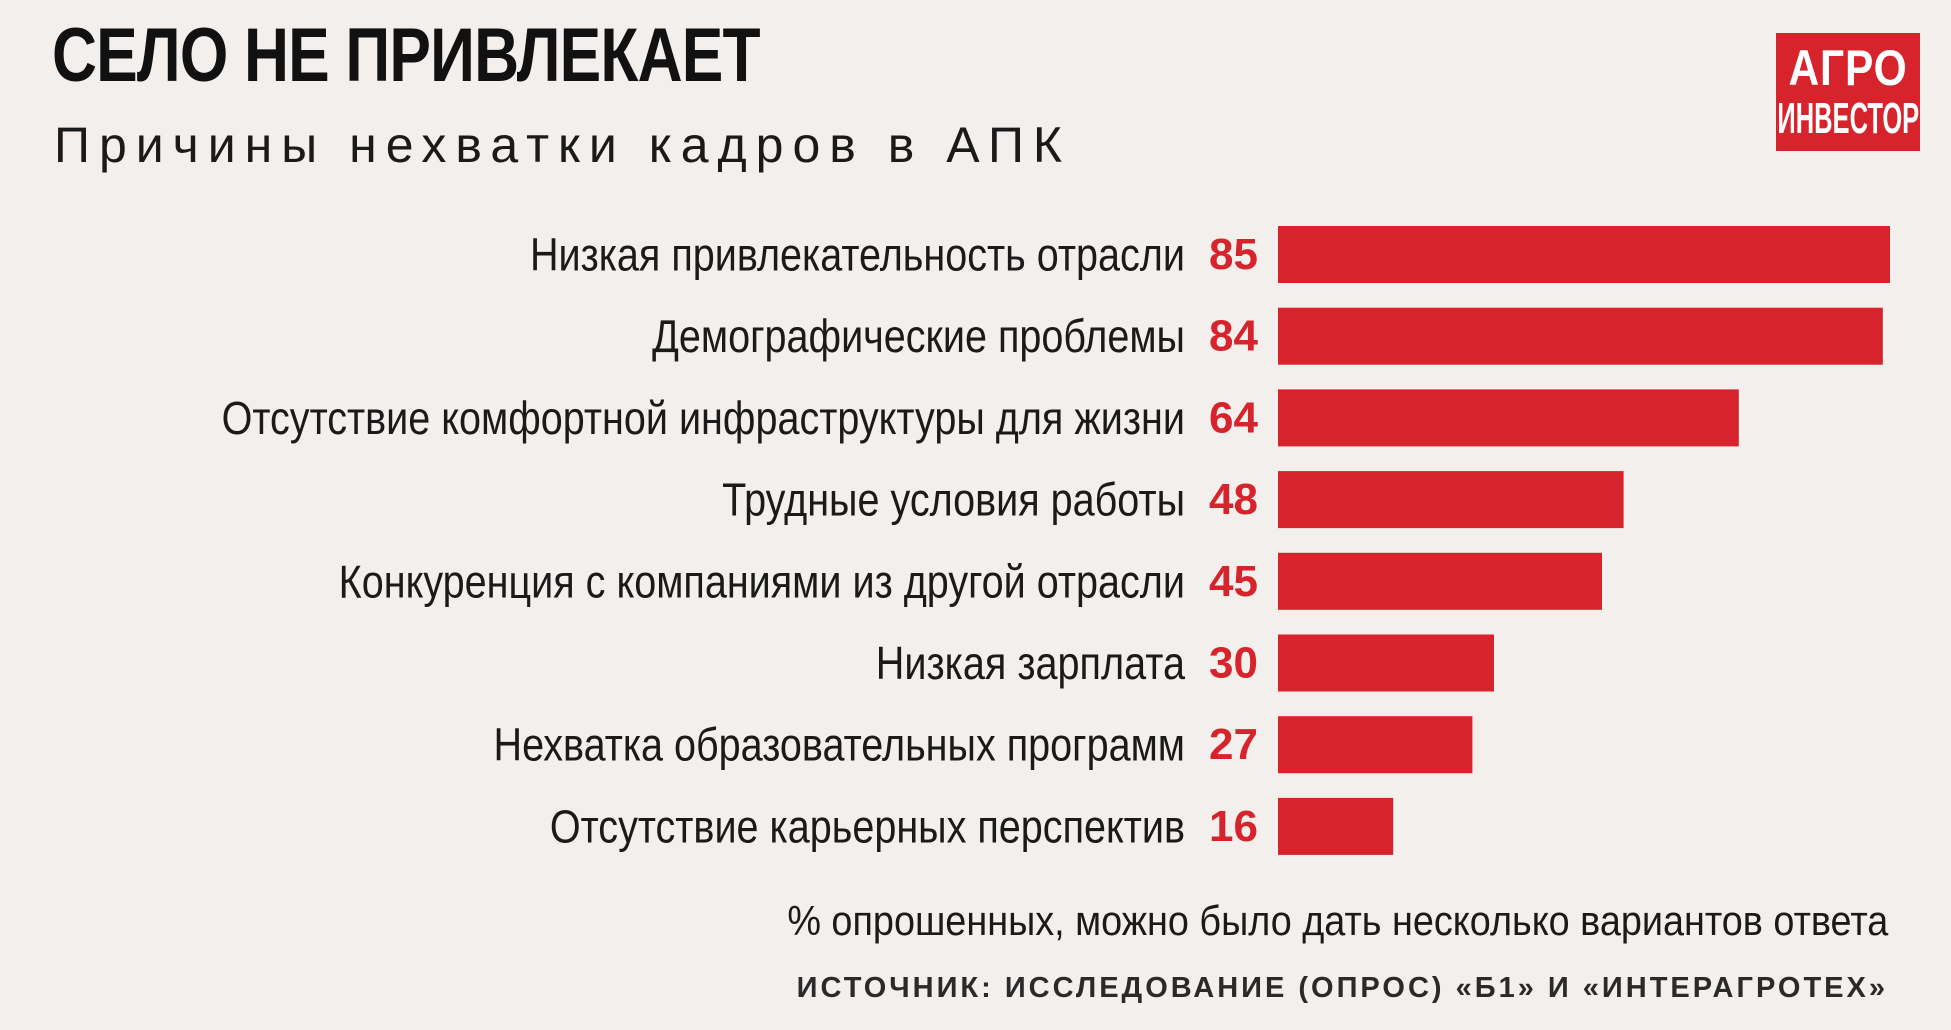  What do you see at coordinates (1233, 499) in the screenshot?
I see `value-label-4: 48` at bounding box center [1233, 499].